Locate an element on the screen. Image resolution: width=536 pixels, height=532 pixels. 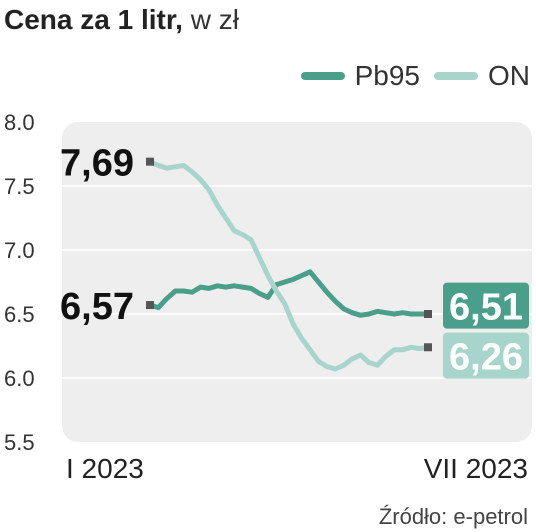
series-line-pb95 is located at coordinates (289, 293).